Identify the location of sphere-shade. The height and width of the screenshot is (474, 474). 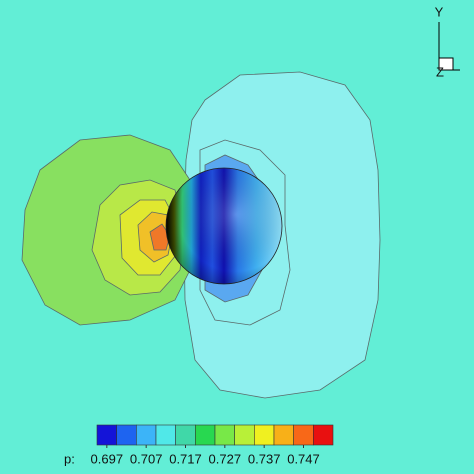
(224, 226).